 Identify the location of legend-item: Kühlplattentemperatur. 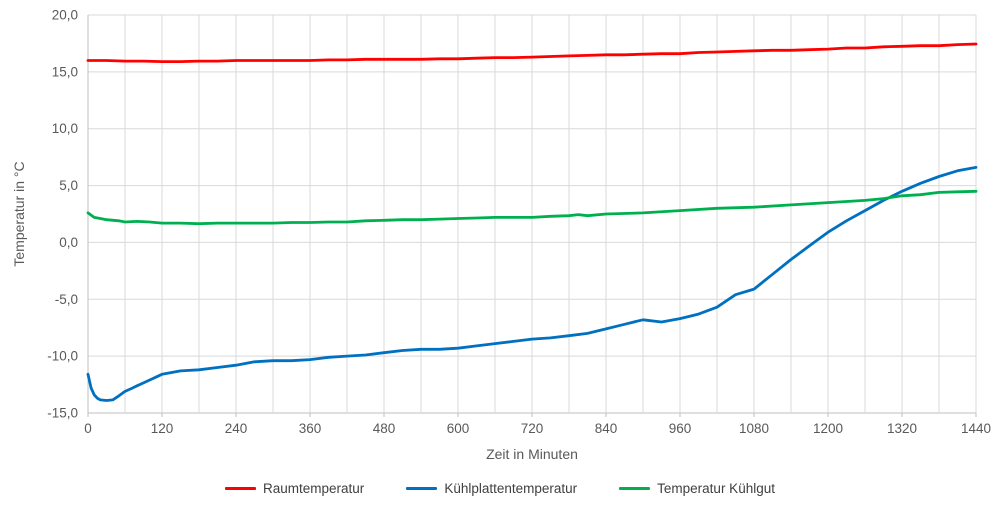
(491, 488).